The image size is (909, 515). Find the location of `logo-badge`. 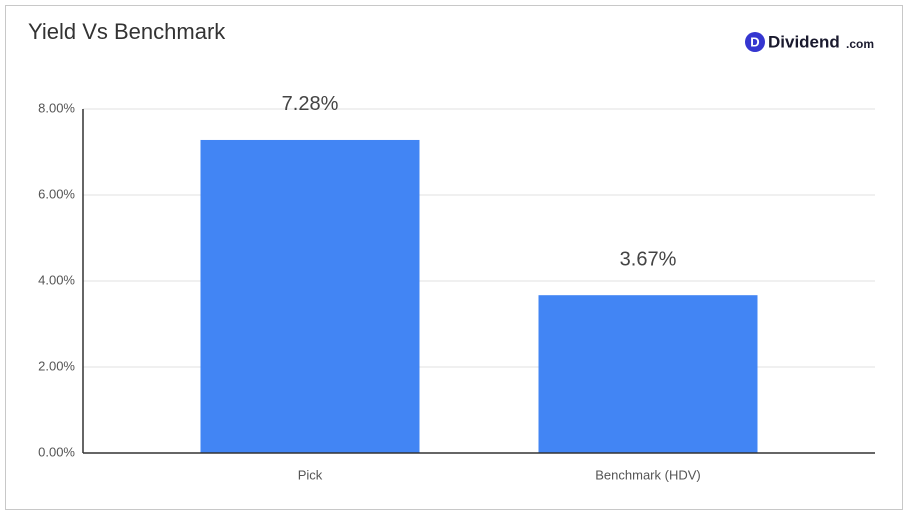

logo-badge is located at coordinates (755, 42).